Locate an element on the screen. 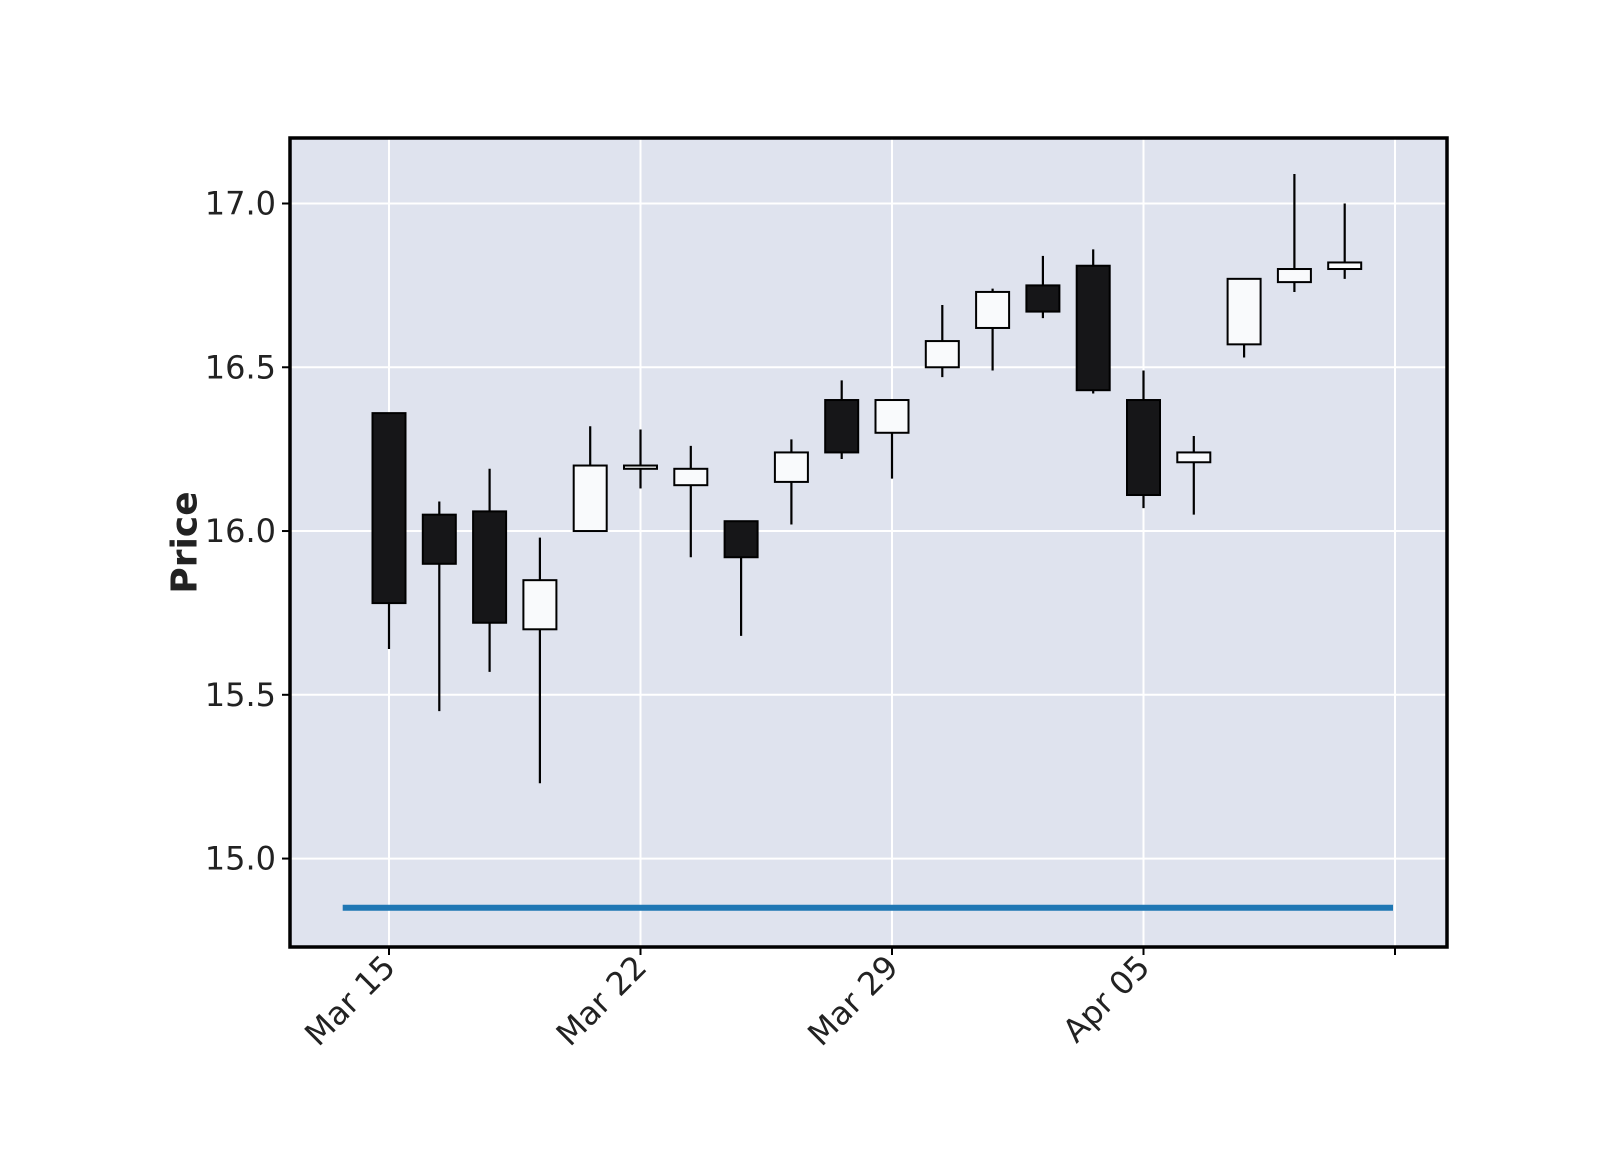 This screenshot has height=1150, width=1600. y-tick-label: 17.0 is located at coordinates (240, 204).